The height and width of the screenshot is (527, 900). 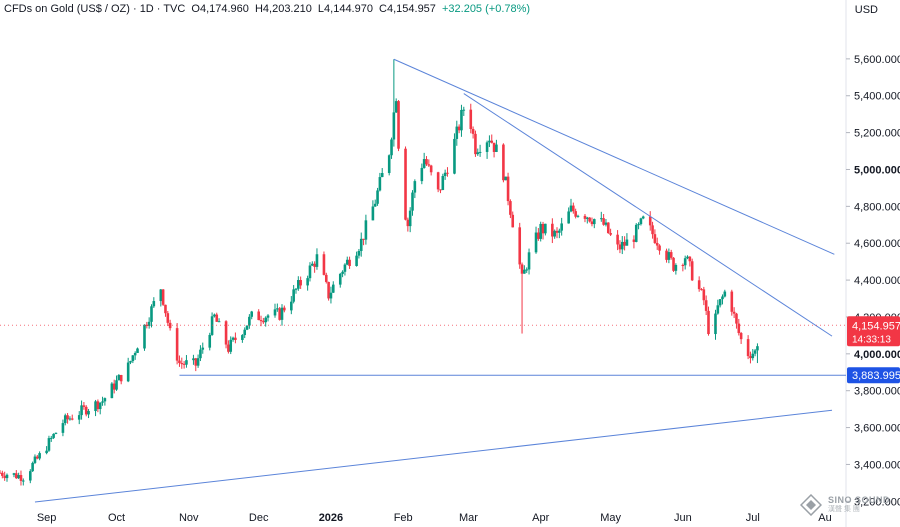 What do you see at coordinates (877, 355) in the screenshot?
I see `y-tick-label: 4,000.000` at bounding box center [877, 355].